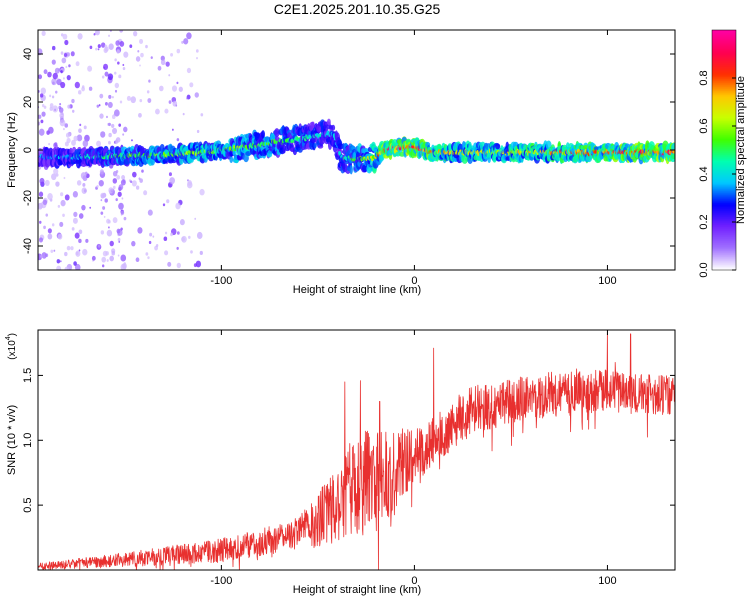 The height and width of the screenshot is (600, 750). I want to click on snr-y-label: SNR (10 * v/v), so click(12, 440).